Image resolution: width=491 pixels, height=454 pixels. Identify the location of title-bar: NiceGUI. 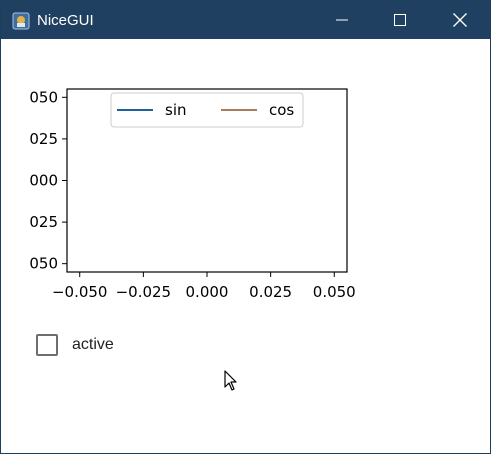
(245, 20).